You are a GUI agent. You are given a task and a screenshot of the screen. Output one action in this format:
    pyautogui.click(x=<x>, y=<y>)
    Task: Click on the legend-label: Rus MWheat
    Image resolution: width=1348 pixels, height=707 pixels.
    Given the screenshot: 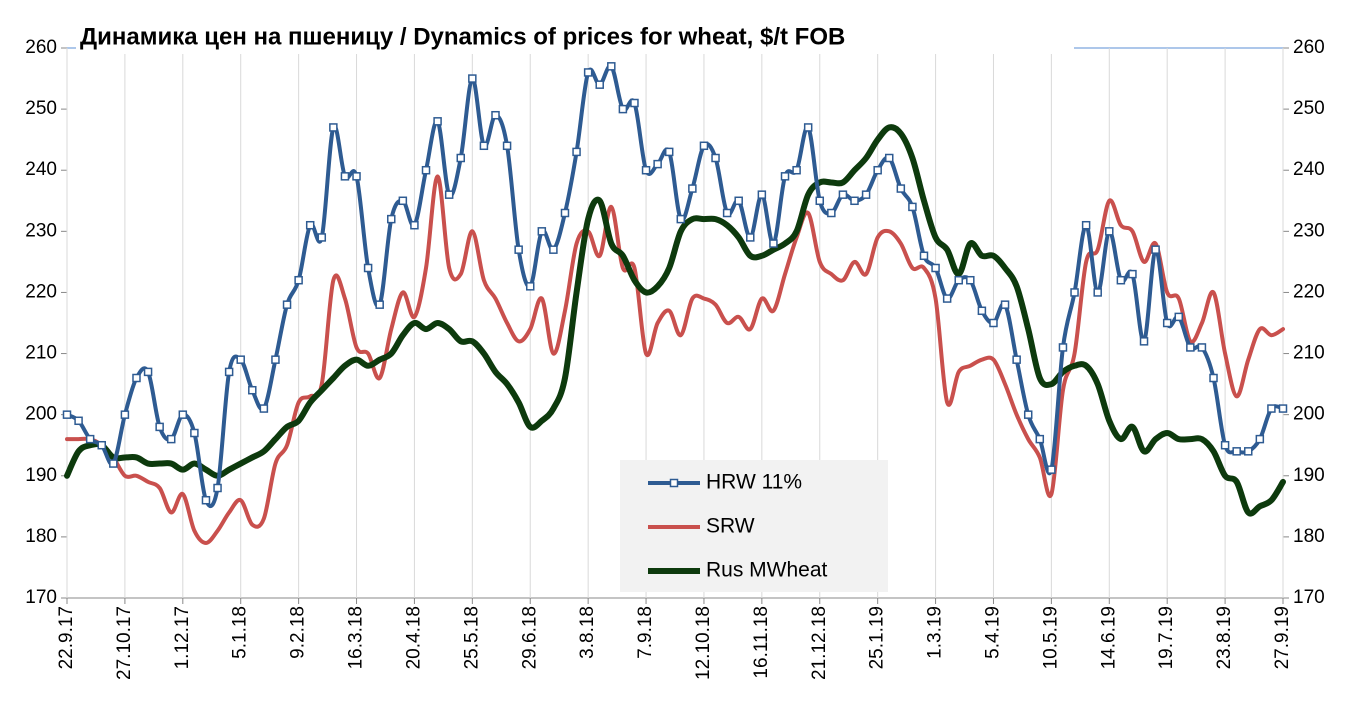 What is the action you would take?
    pyautogui.click(x=767, y=570)
    